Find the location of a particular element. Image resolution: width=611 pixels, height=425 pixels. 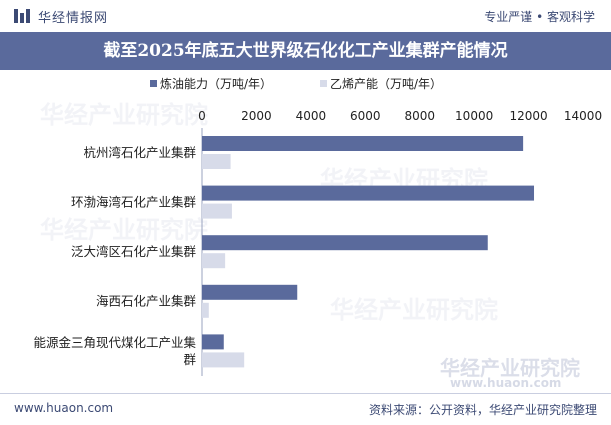

footer-url: www.huaon.com is located at coordinates (64, 408).